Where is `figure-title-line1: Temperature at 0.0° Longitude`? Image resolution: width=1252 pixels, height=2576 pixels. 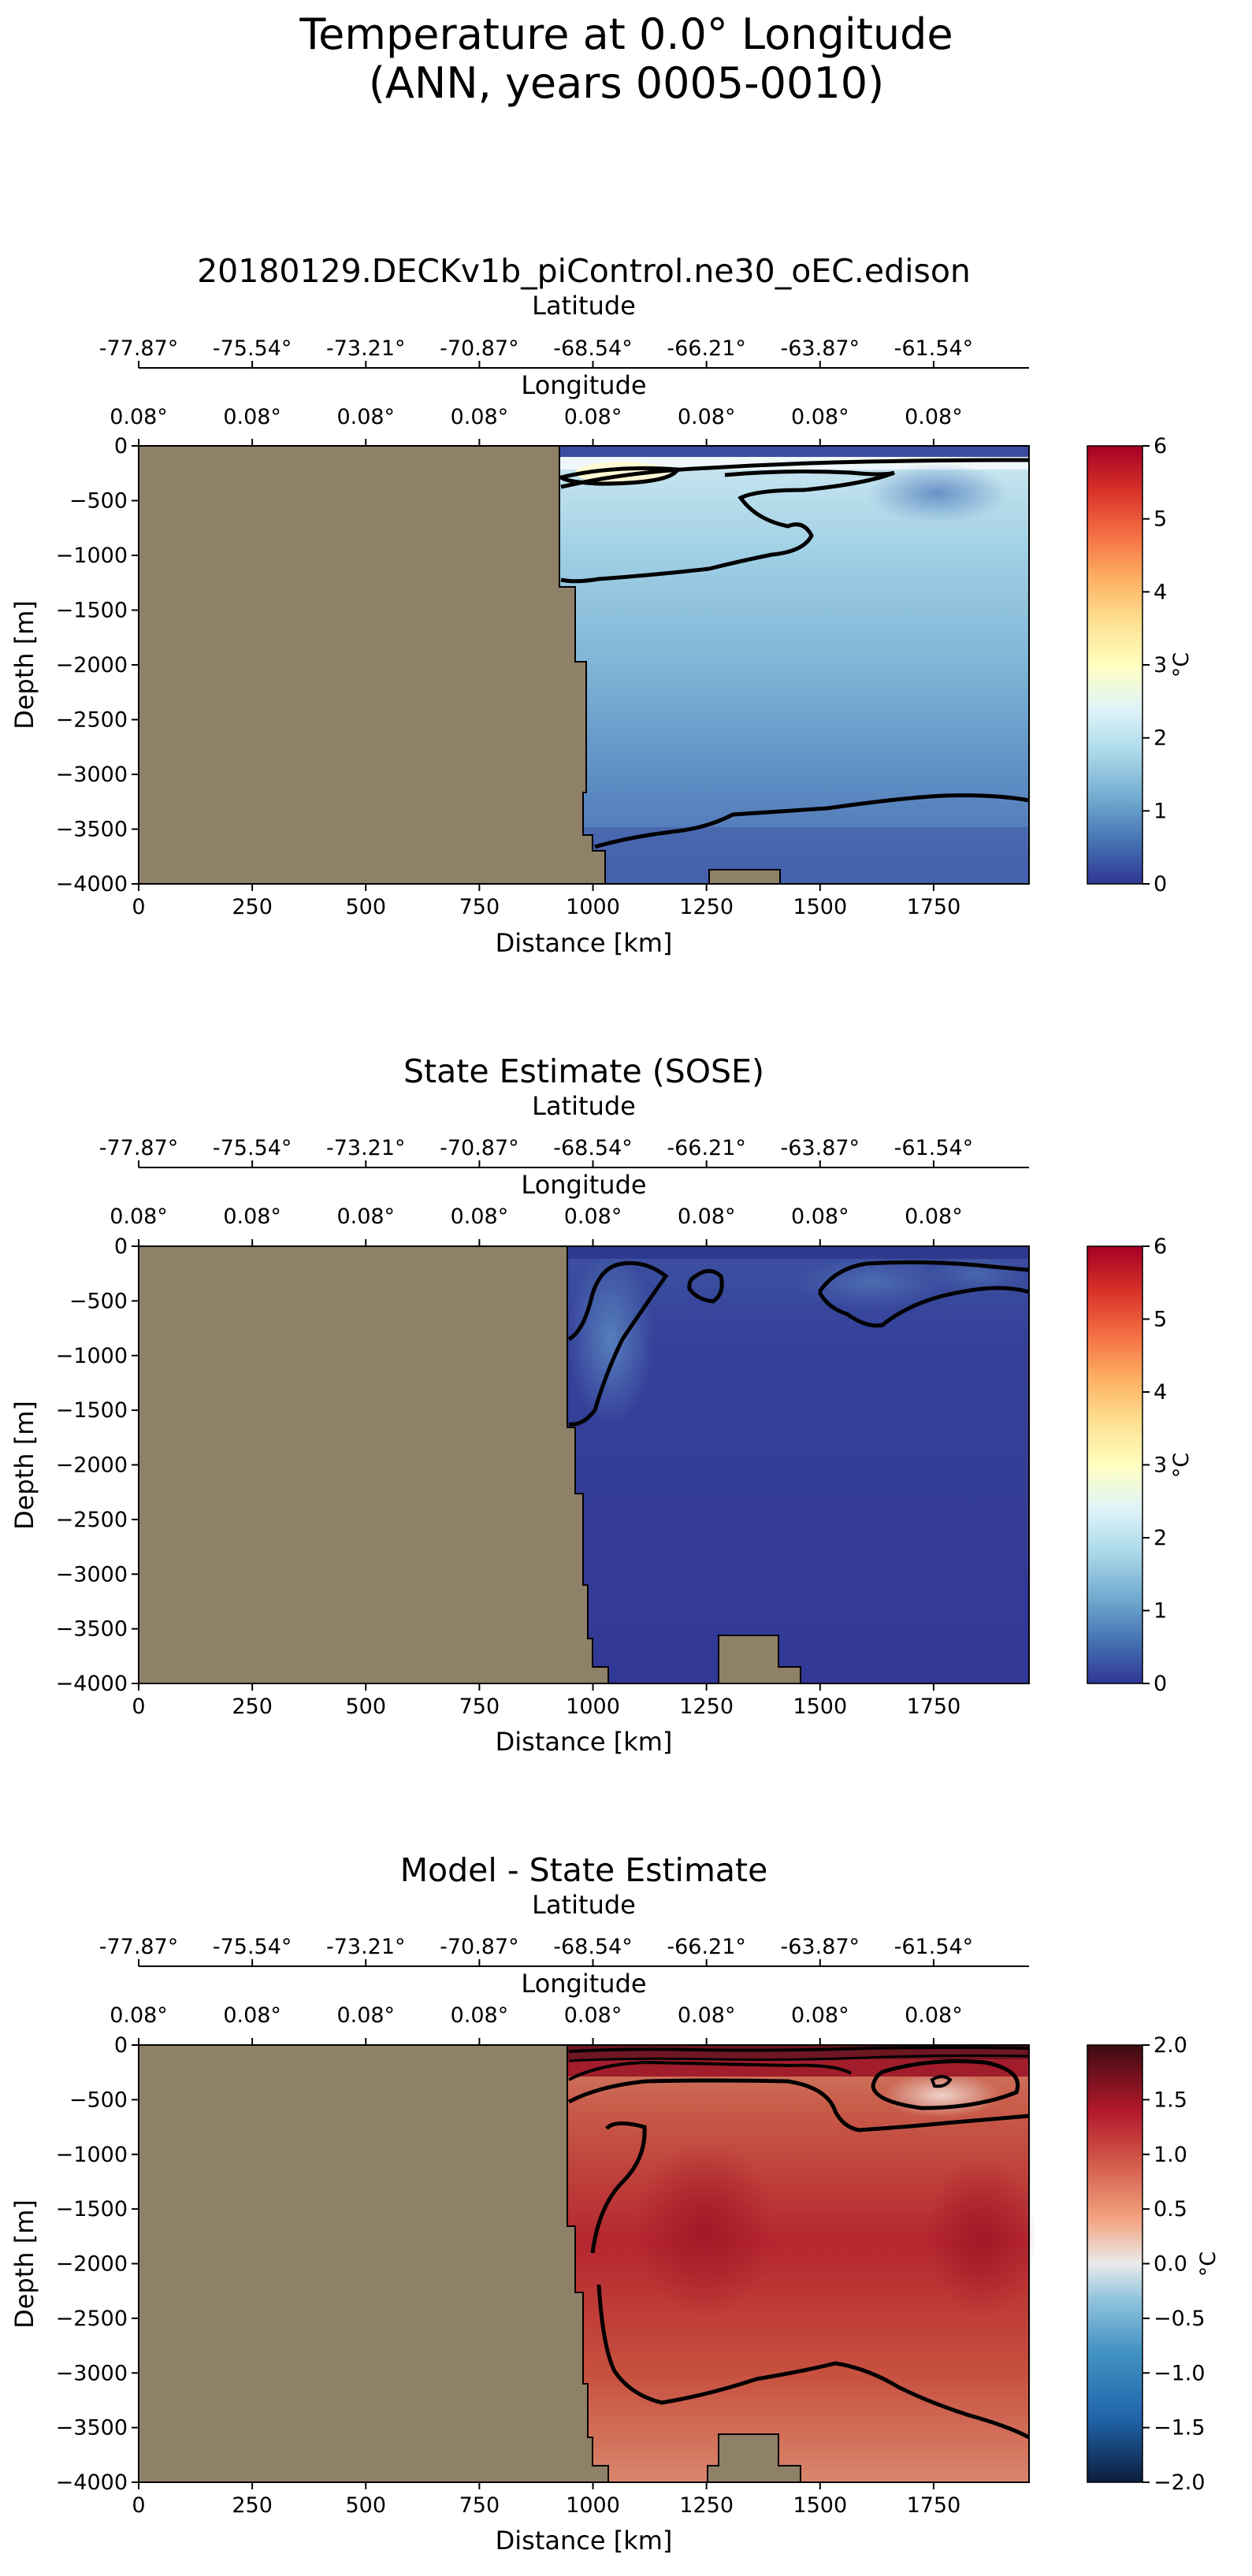
figure-title-line1: Temperature at 0.0° Longitude is located at coordinates (626, 34).